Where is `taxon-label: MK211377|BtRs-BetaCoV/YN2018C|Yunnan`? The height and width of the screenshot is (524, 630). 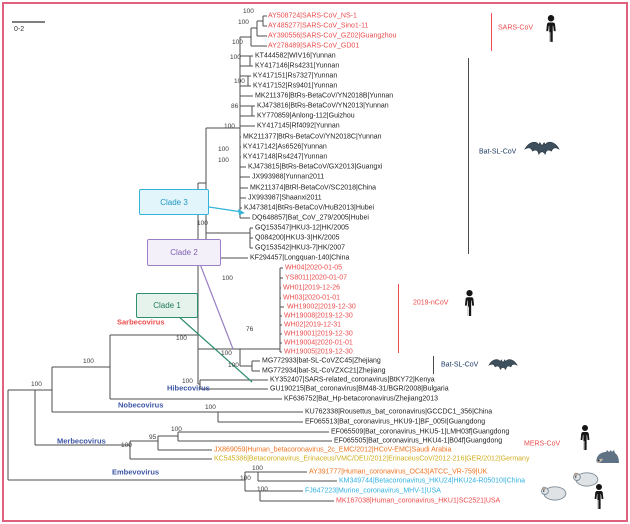 taxon-label: MK211377|BtRs-BetaCoV/YN2018C|Yunnan is located at coordinates (312, 137).